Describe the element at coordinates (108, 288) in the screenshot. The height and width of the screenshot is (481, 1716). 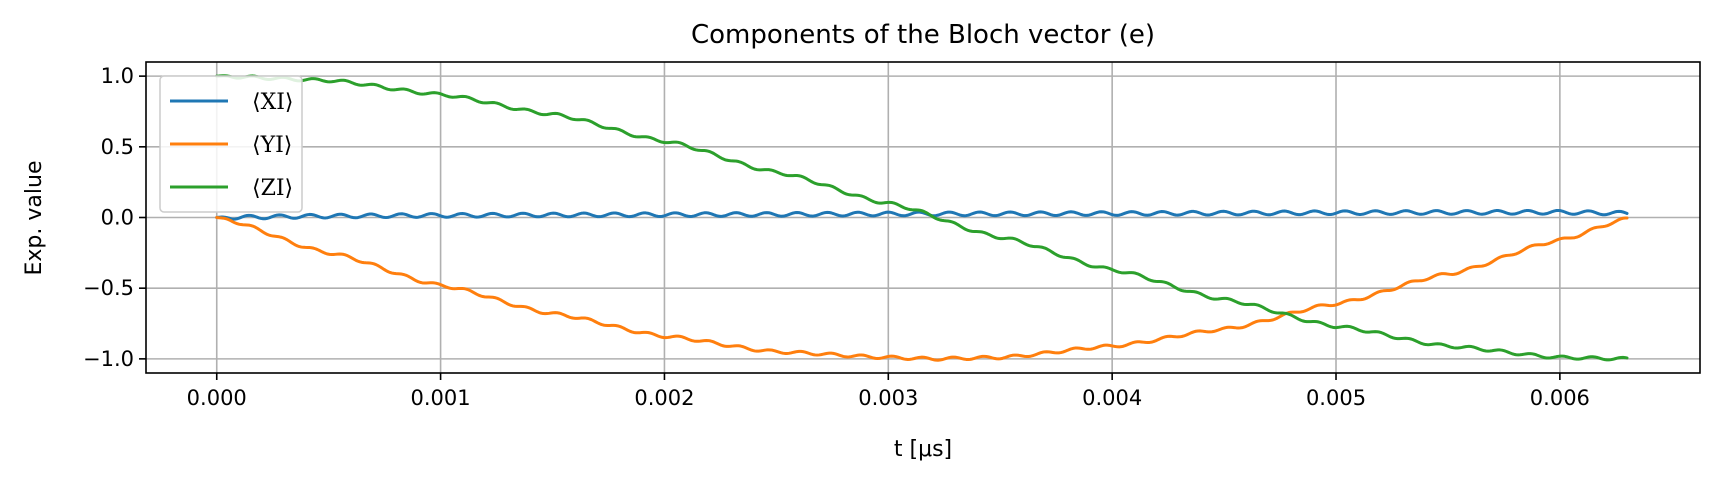
I see `y-tick-label: −0.5` at that location.